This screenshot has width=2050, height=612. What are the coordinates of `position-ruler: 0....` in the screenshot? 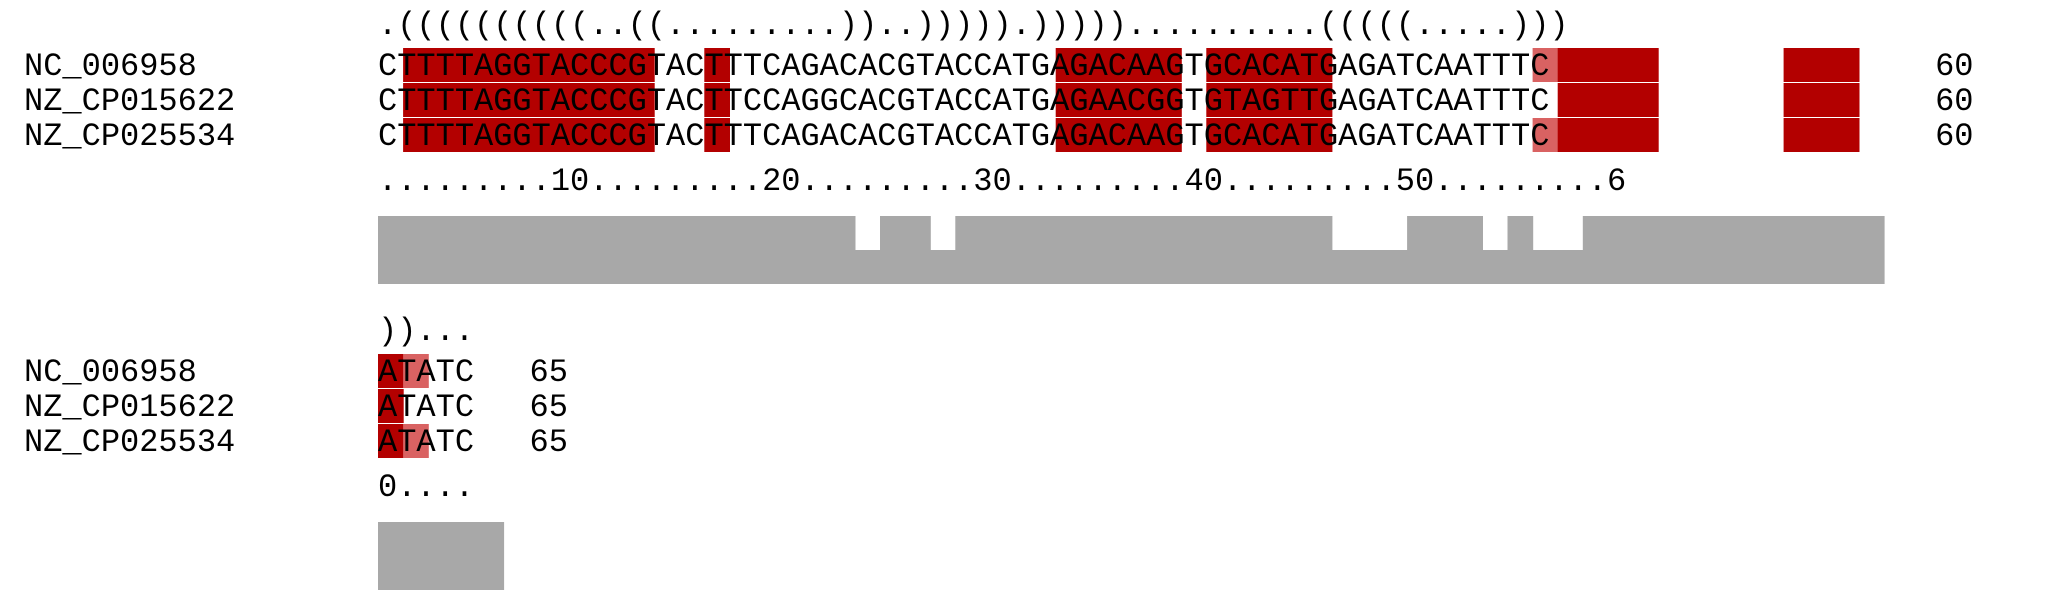 It's located at (426, 487).